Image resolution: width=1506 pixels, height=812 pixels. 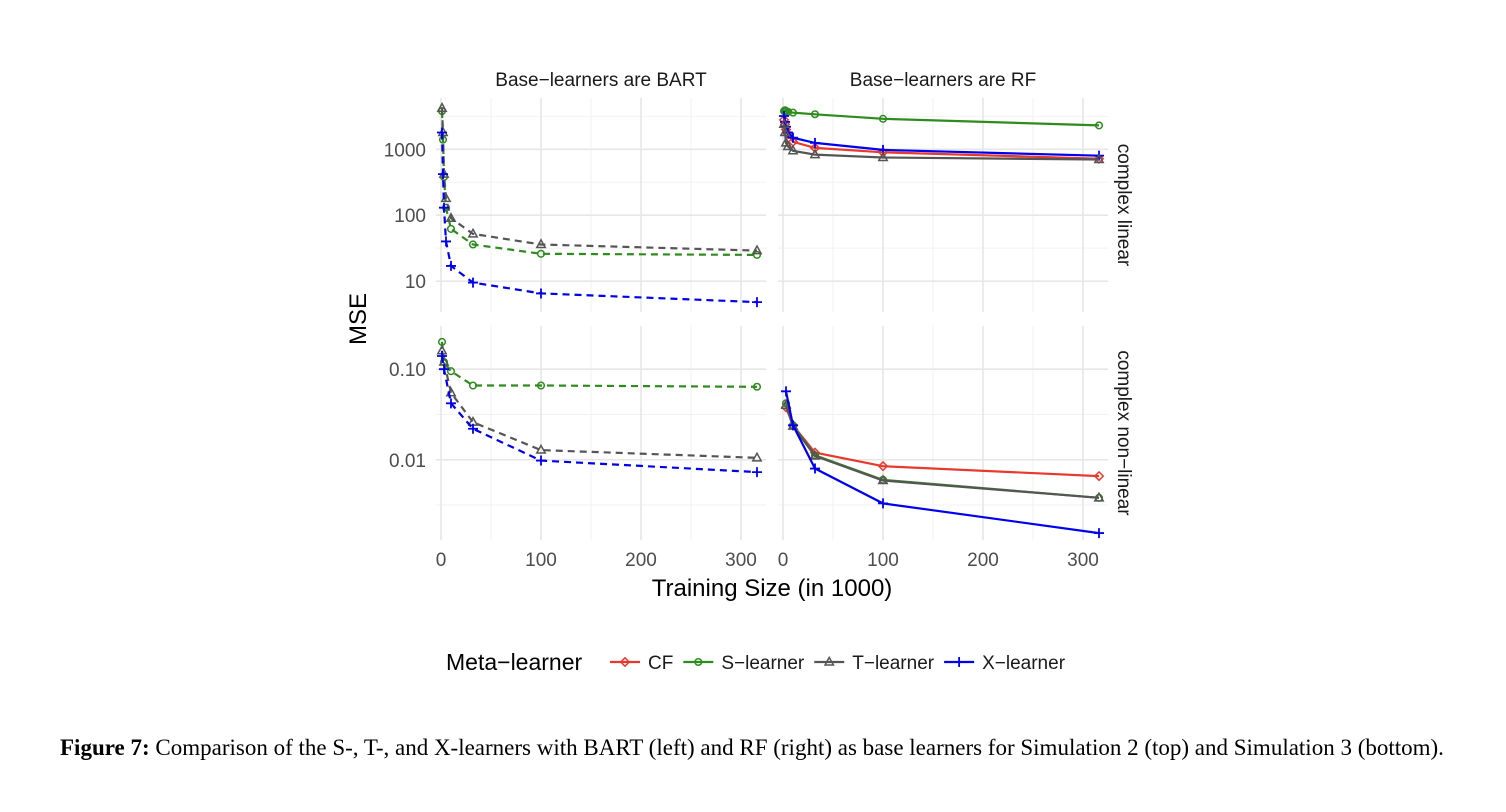 I want to click on y-tick-label: 1000, so click(x=405, y=150).